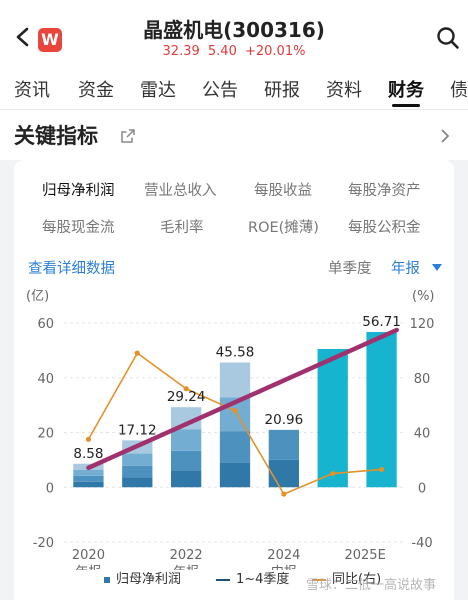 This screenshot has width=468, height=600. I want to click on metric-capital-reserve: 每股公积金, so click(384, 228).